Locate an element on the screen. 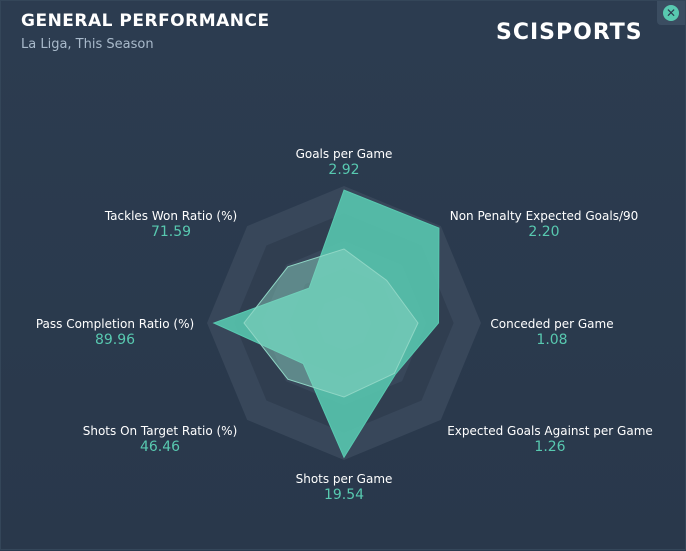 The image size is (686, 551). scisports-logo: SCISPORTS is located at coordinates (569, 32).